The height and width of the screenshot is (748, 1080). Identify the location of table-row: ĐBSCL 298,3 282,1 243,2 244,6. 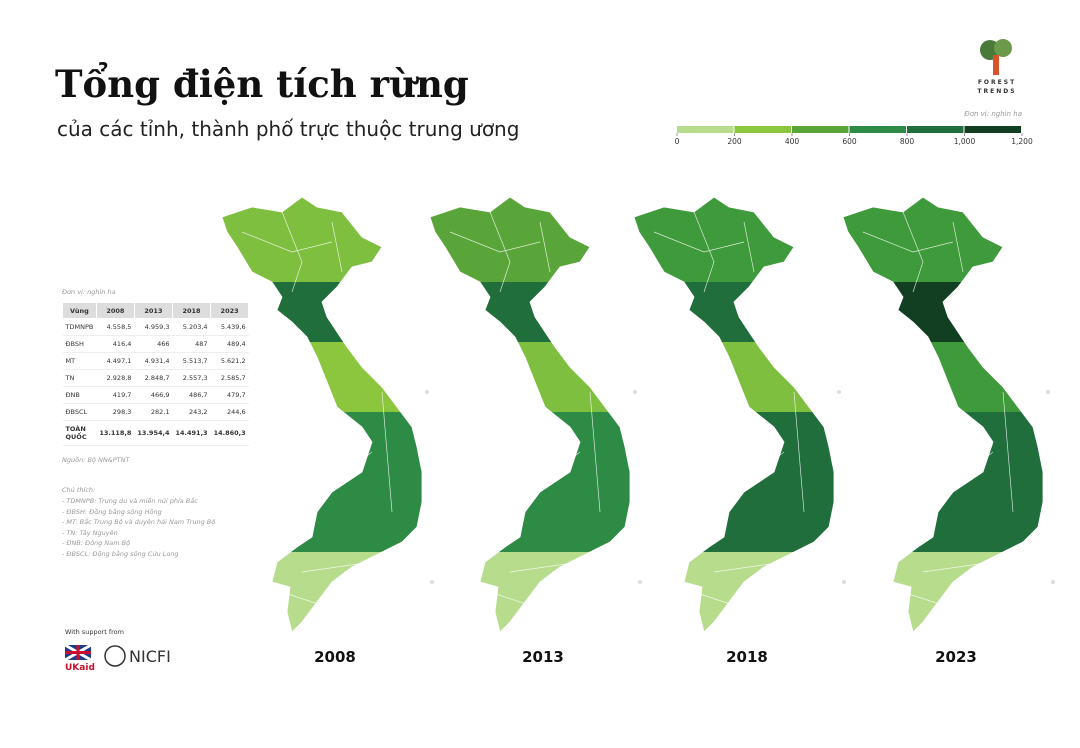
(155, 412).